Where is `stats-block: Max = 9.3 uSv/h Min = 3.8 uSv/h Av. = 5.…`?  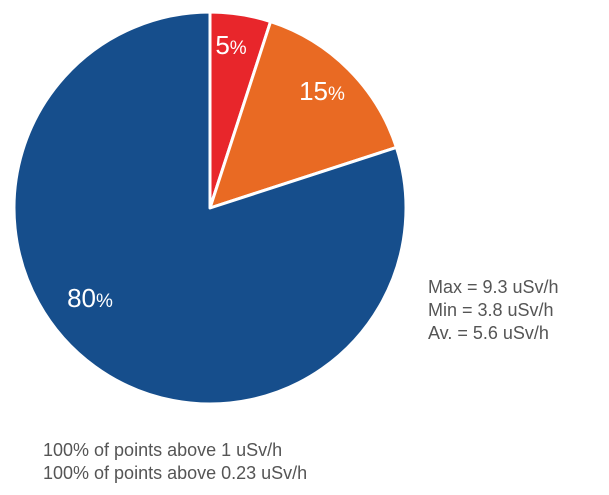
stats-block: Max = 9.3 uSv/h Min = 3.8 uSv/h Av. = 5.… is located at coordinates (493, 310).